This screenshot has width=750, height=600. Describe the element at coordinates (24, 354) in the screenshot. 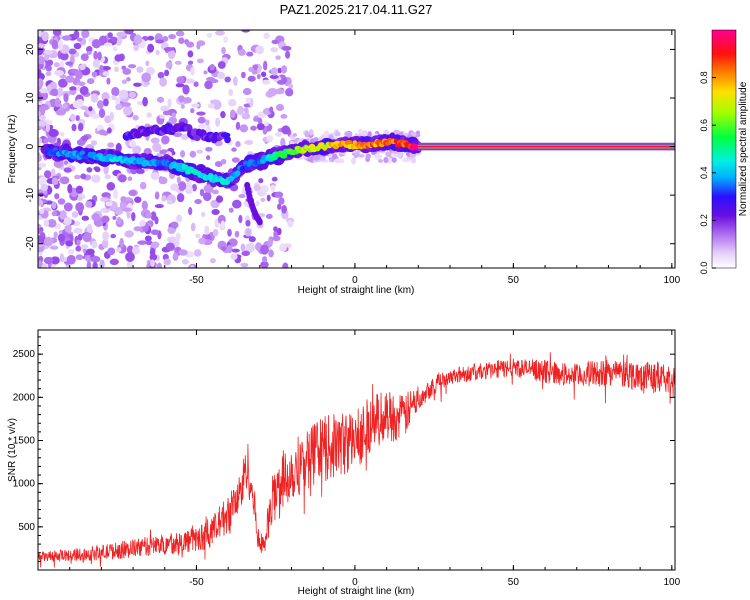

I see `y-tick-label: 2500` at that location.